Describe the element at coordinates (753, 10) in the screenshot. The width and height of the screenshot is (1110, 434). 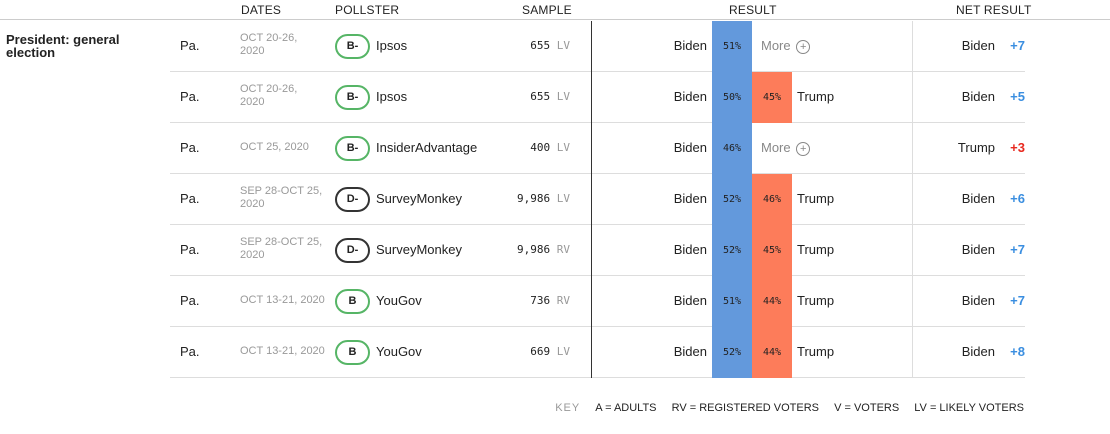
I see `result-header: RESULT` at that location.